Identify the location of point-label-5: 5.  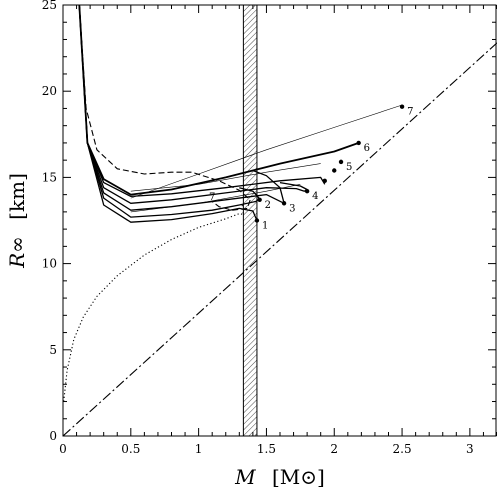
(349, 167).